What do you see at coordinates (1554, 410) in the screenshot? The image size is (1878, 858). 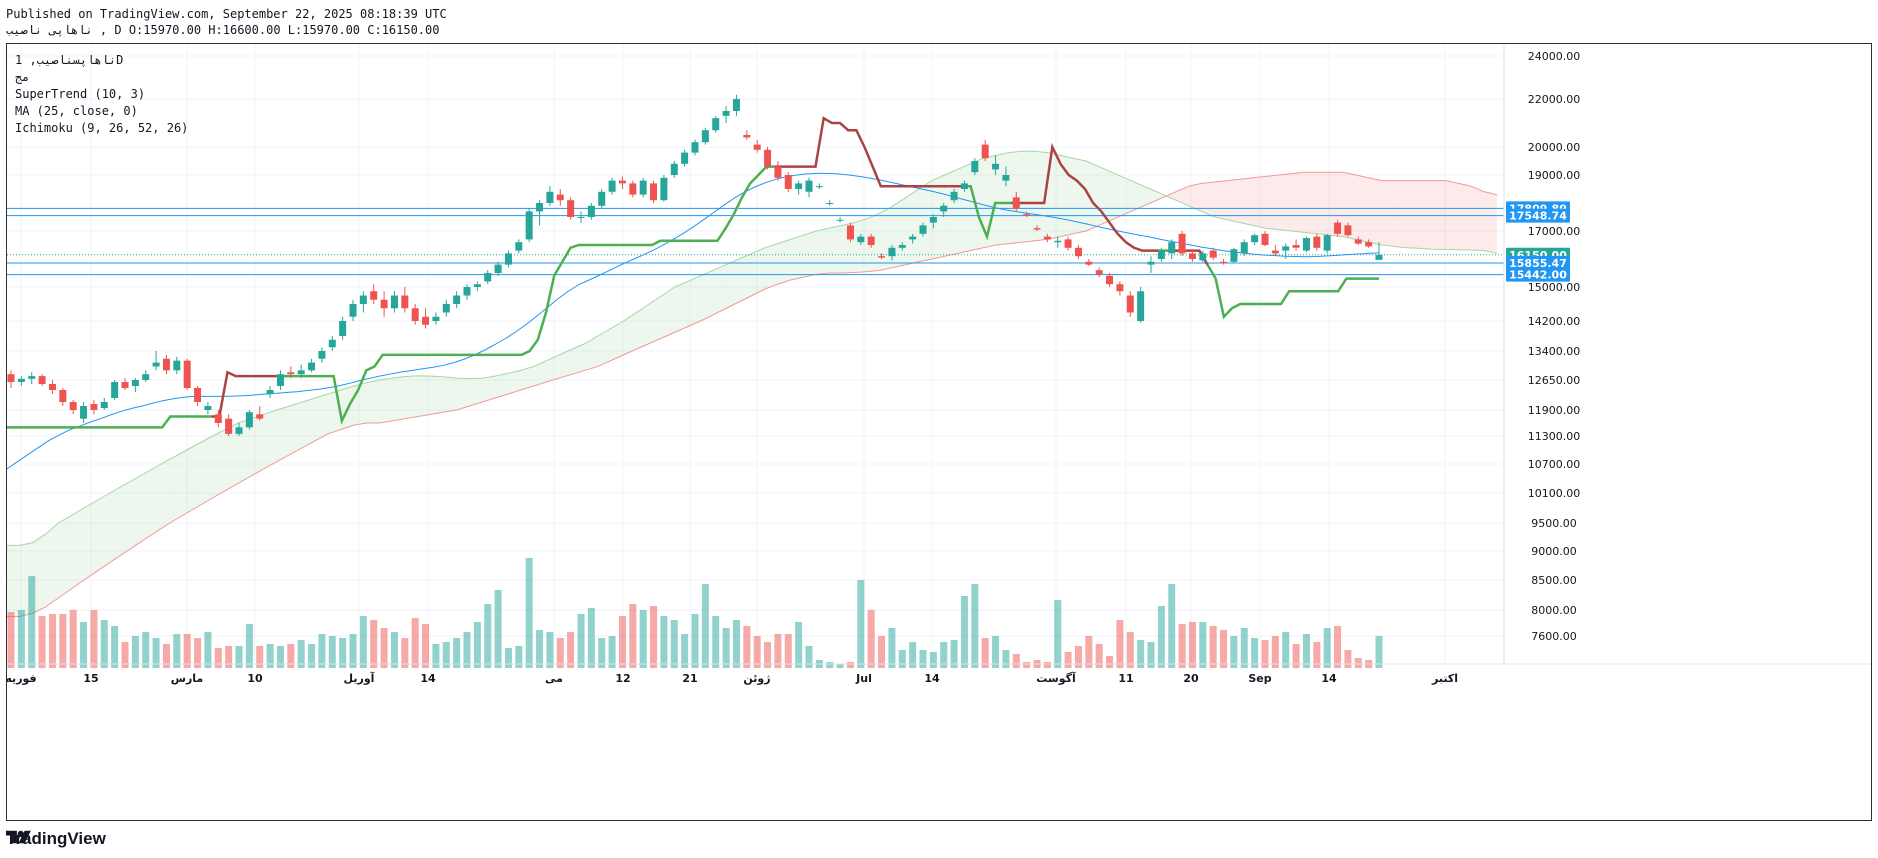 I see `price-axis-label: 11900.00` at bounding box center [1554, 410].